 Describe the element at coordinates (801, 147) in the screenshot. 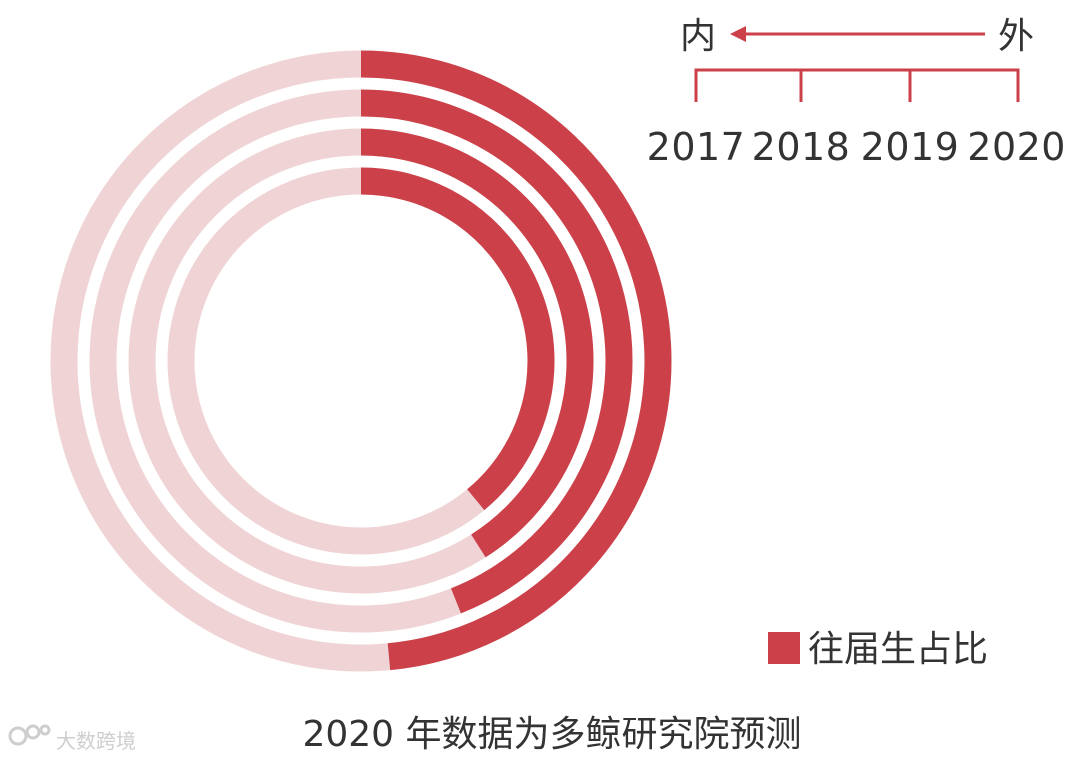

I see `year-label-2018: 2018` at that location.